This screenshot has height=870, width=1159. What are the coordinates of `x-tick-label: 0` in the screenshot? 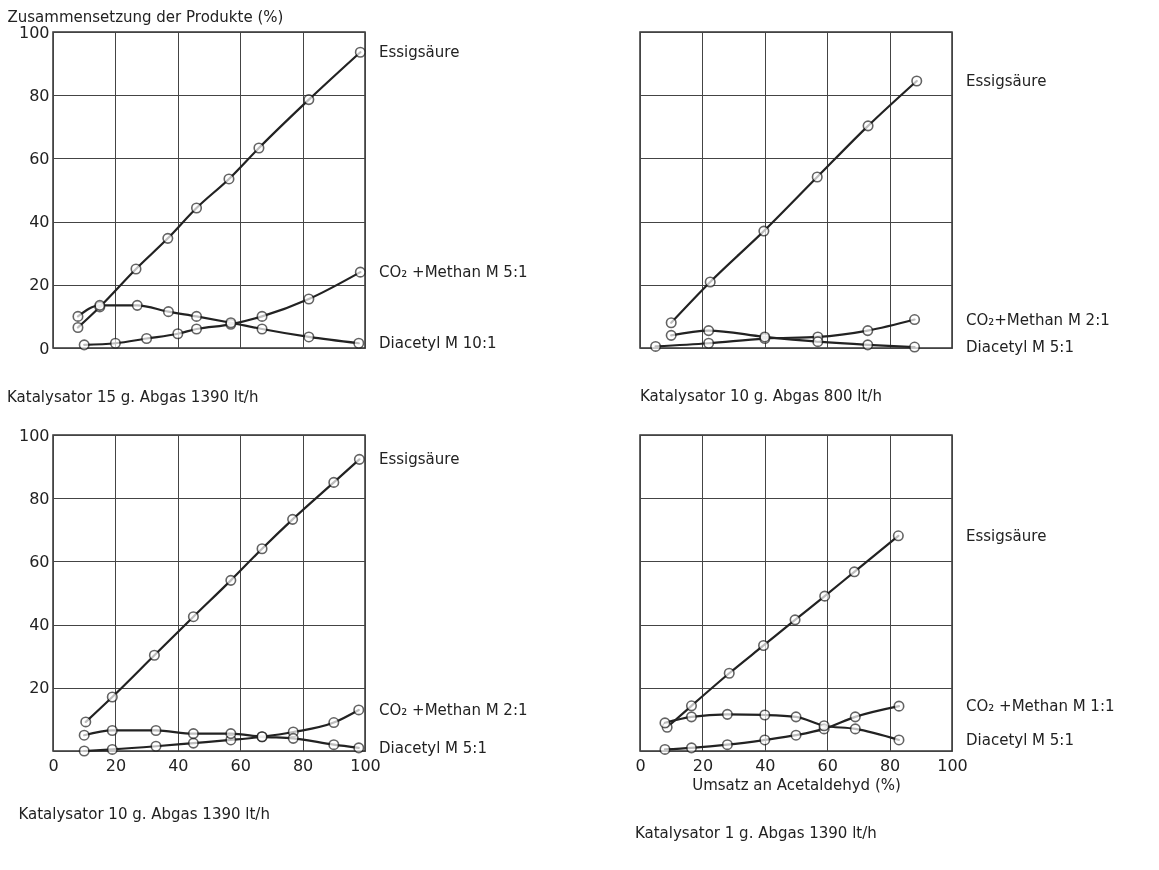 It's located at (640, 765).